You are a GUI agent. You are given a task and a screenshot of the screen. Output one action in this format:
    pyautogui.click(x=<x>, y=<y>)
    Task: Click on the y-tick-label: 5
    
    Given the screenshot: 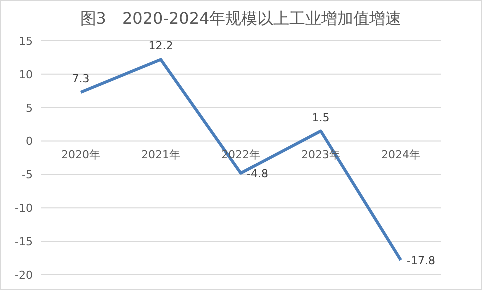 What is the action you would take?
    pyautogui.click(x=29, y=108)
    